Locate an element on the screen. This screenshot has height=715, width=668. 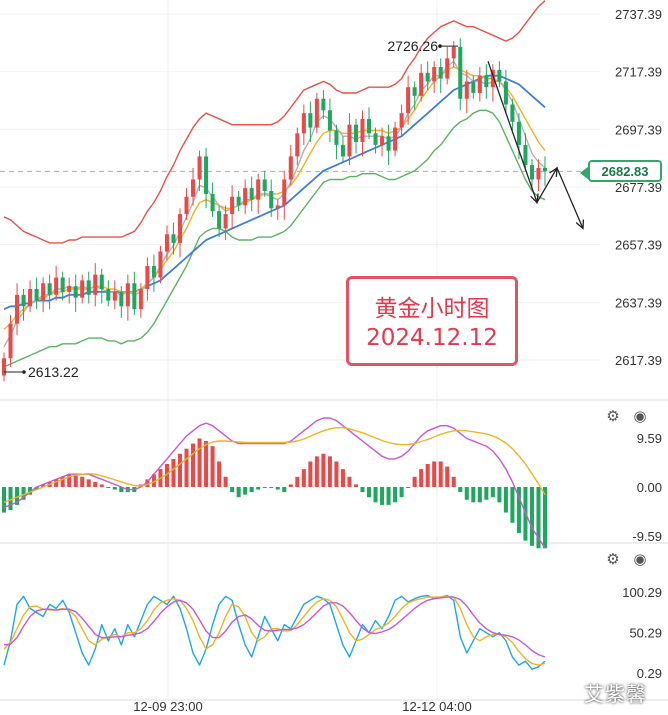
price-axis-tick: 2617.39 is located at coordinates (638, 360).